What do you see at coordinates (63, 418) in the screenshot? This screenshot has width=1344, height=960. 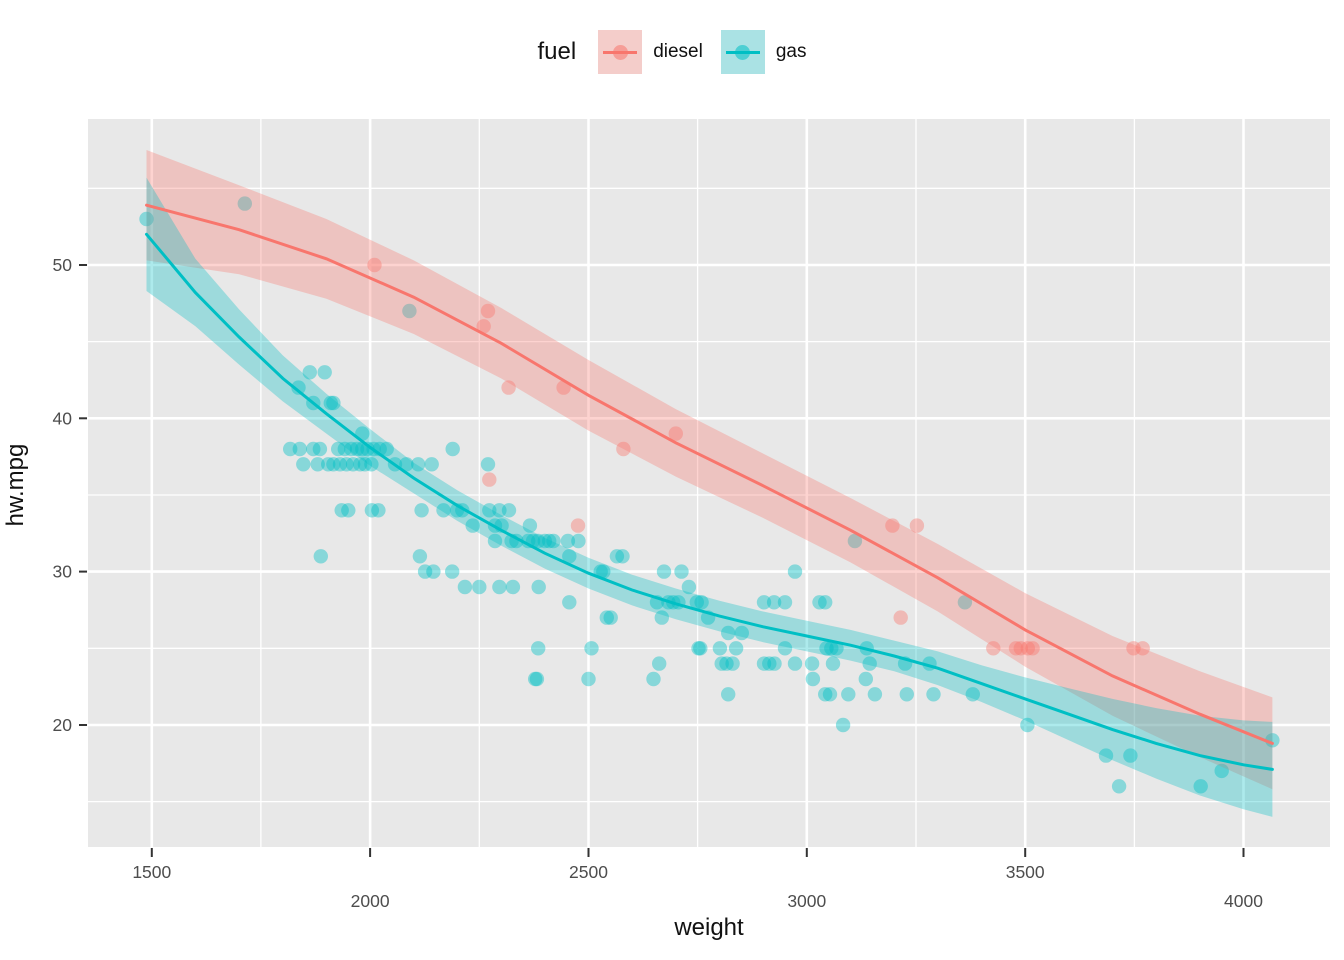 I see `y-tick-label: 40` at bounding box center [63, 418].